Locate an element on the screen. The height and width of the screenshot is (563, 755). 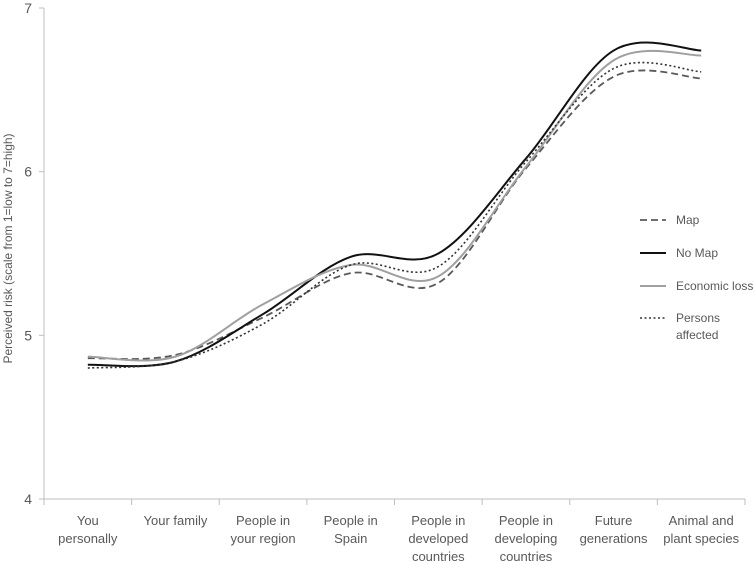
x-tick-label: People in your region is located at coordinates (263, 529).